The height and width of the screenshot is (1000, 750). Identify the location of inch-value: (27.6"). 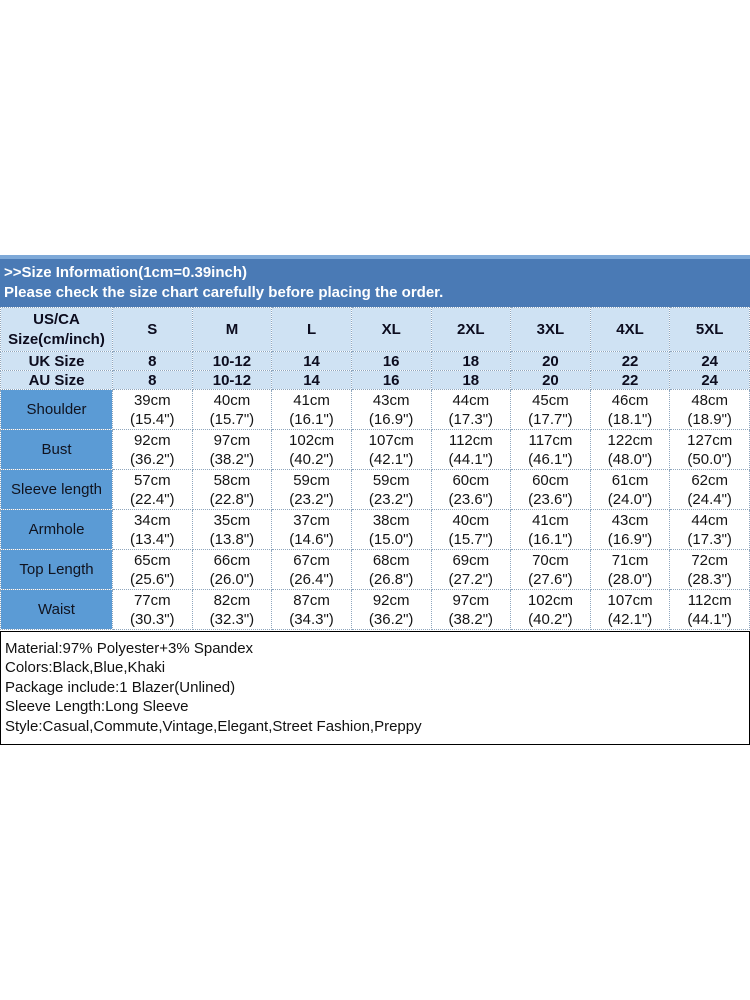
(550, 579).